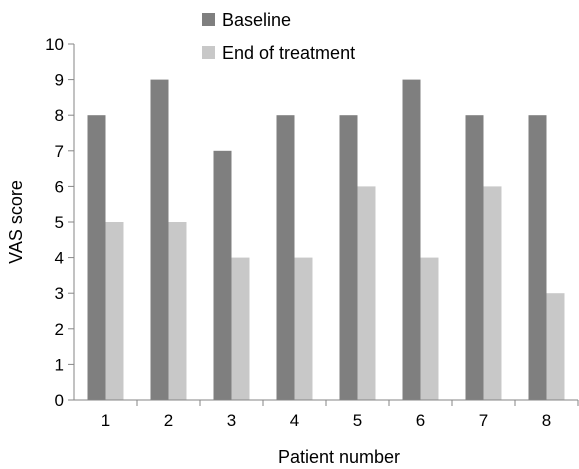  What do you see at coordinates (278, 36) in the screenshot?
I see `legend: Baseline End of treatment` at bounding box center [278, 36].